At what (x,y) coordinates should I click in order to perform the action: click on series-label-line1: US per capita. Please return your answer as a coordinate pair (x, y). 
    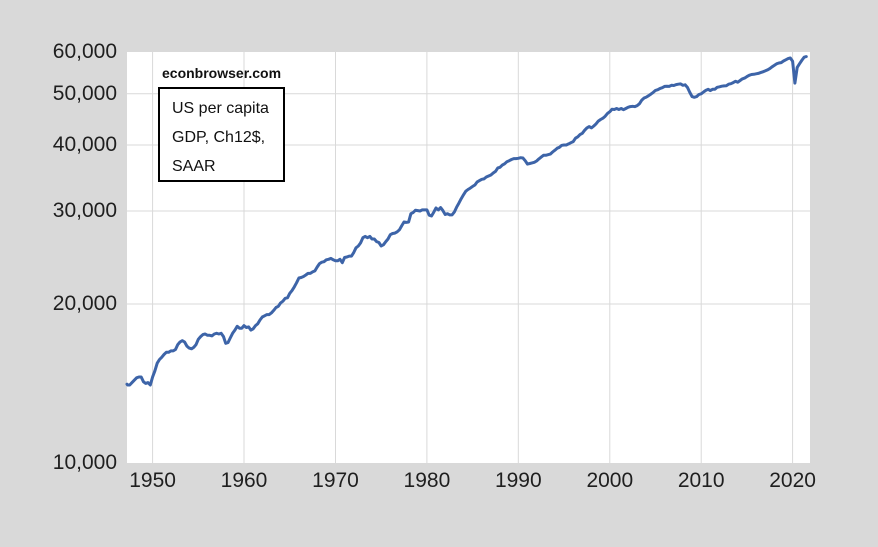
    Looking at the image, I should click on (220, 108).